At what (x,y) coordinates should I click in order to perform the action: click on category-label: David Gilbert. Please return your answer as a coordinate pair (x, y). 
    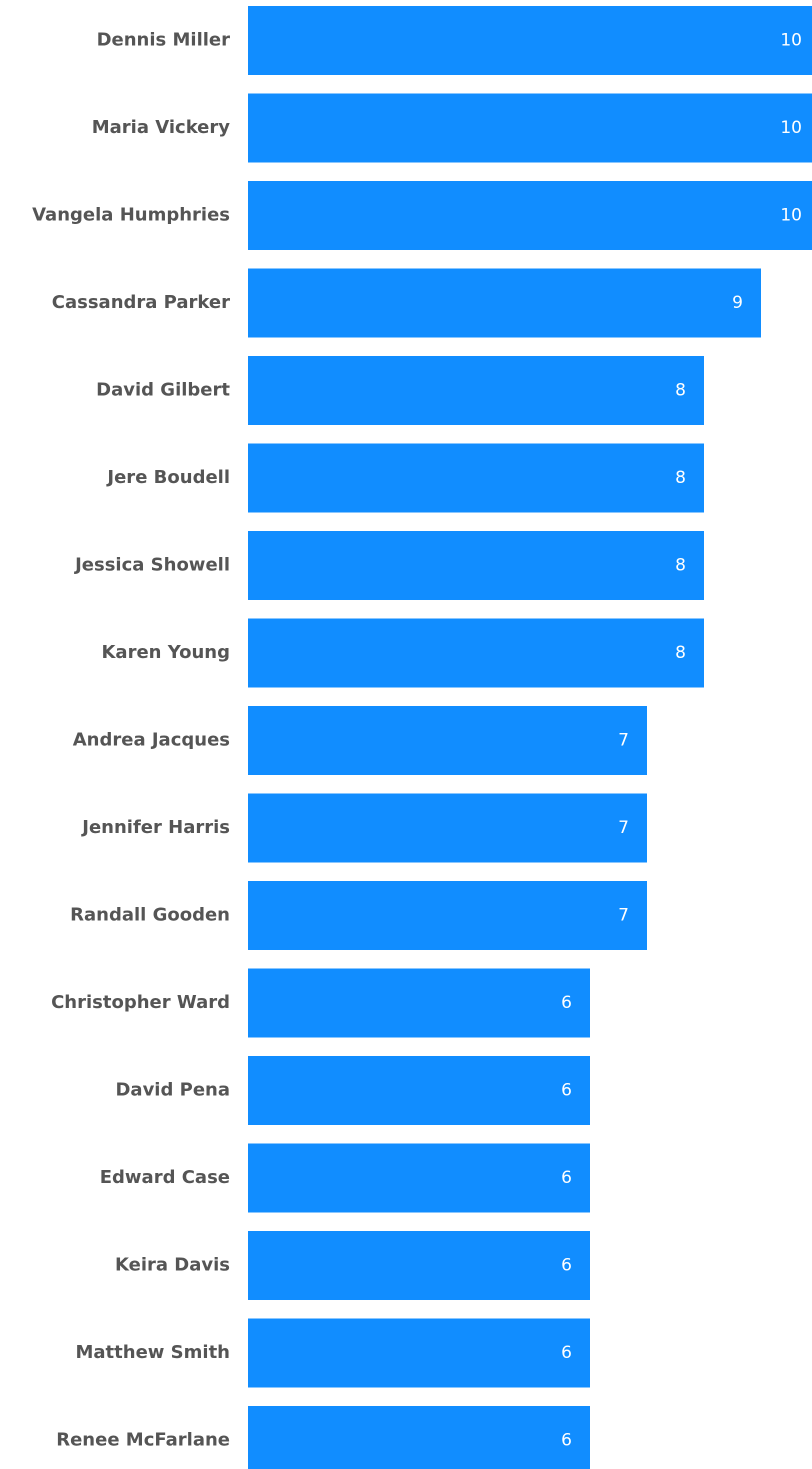
    Looking at the image, I should click on (163, 390).